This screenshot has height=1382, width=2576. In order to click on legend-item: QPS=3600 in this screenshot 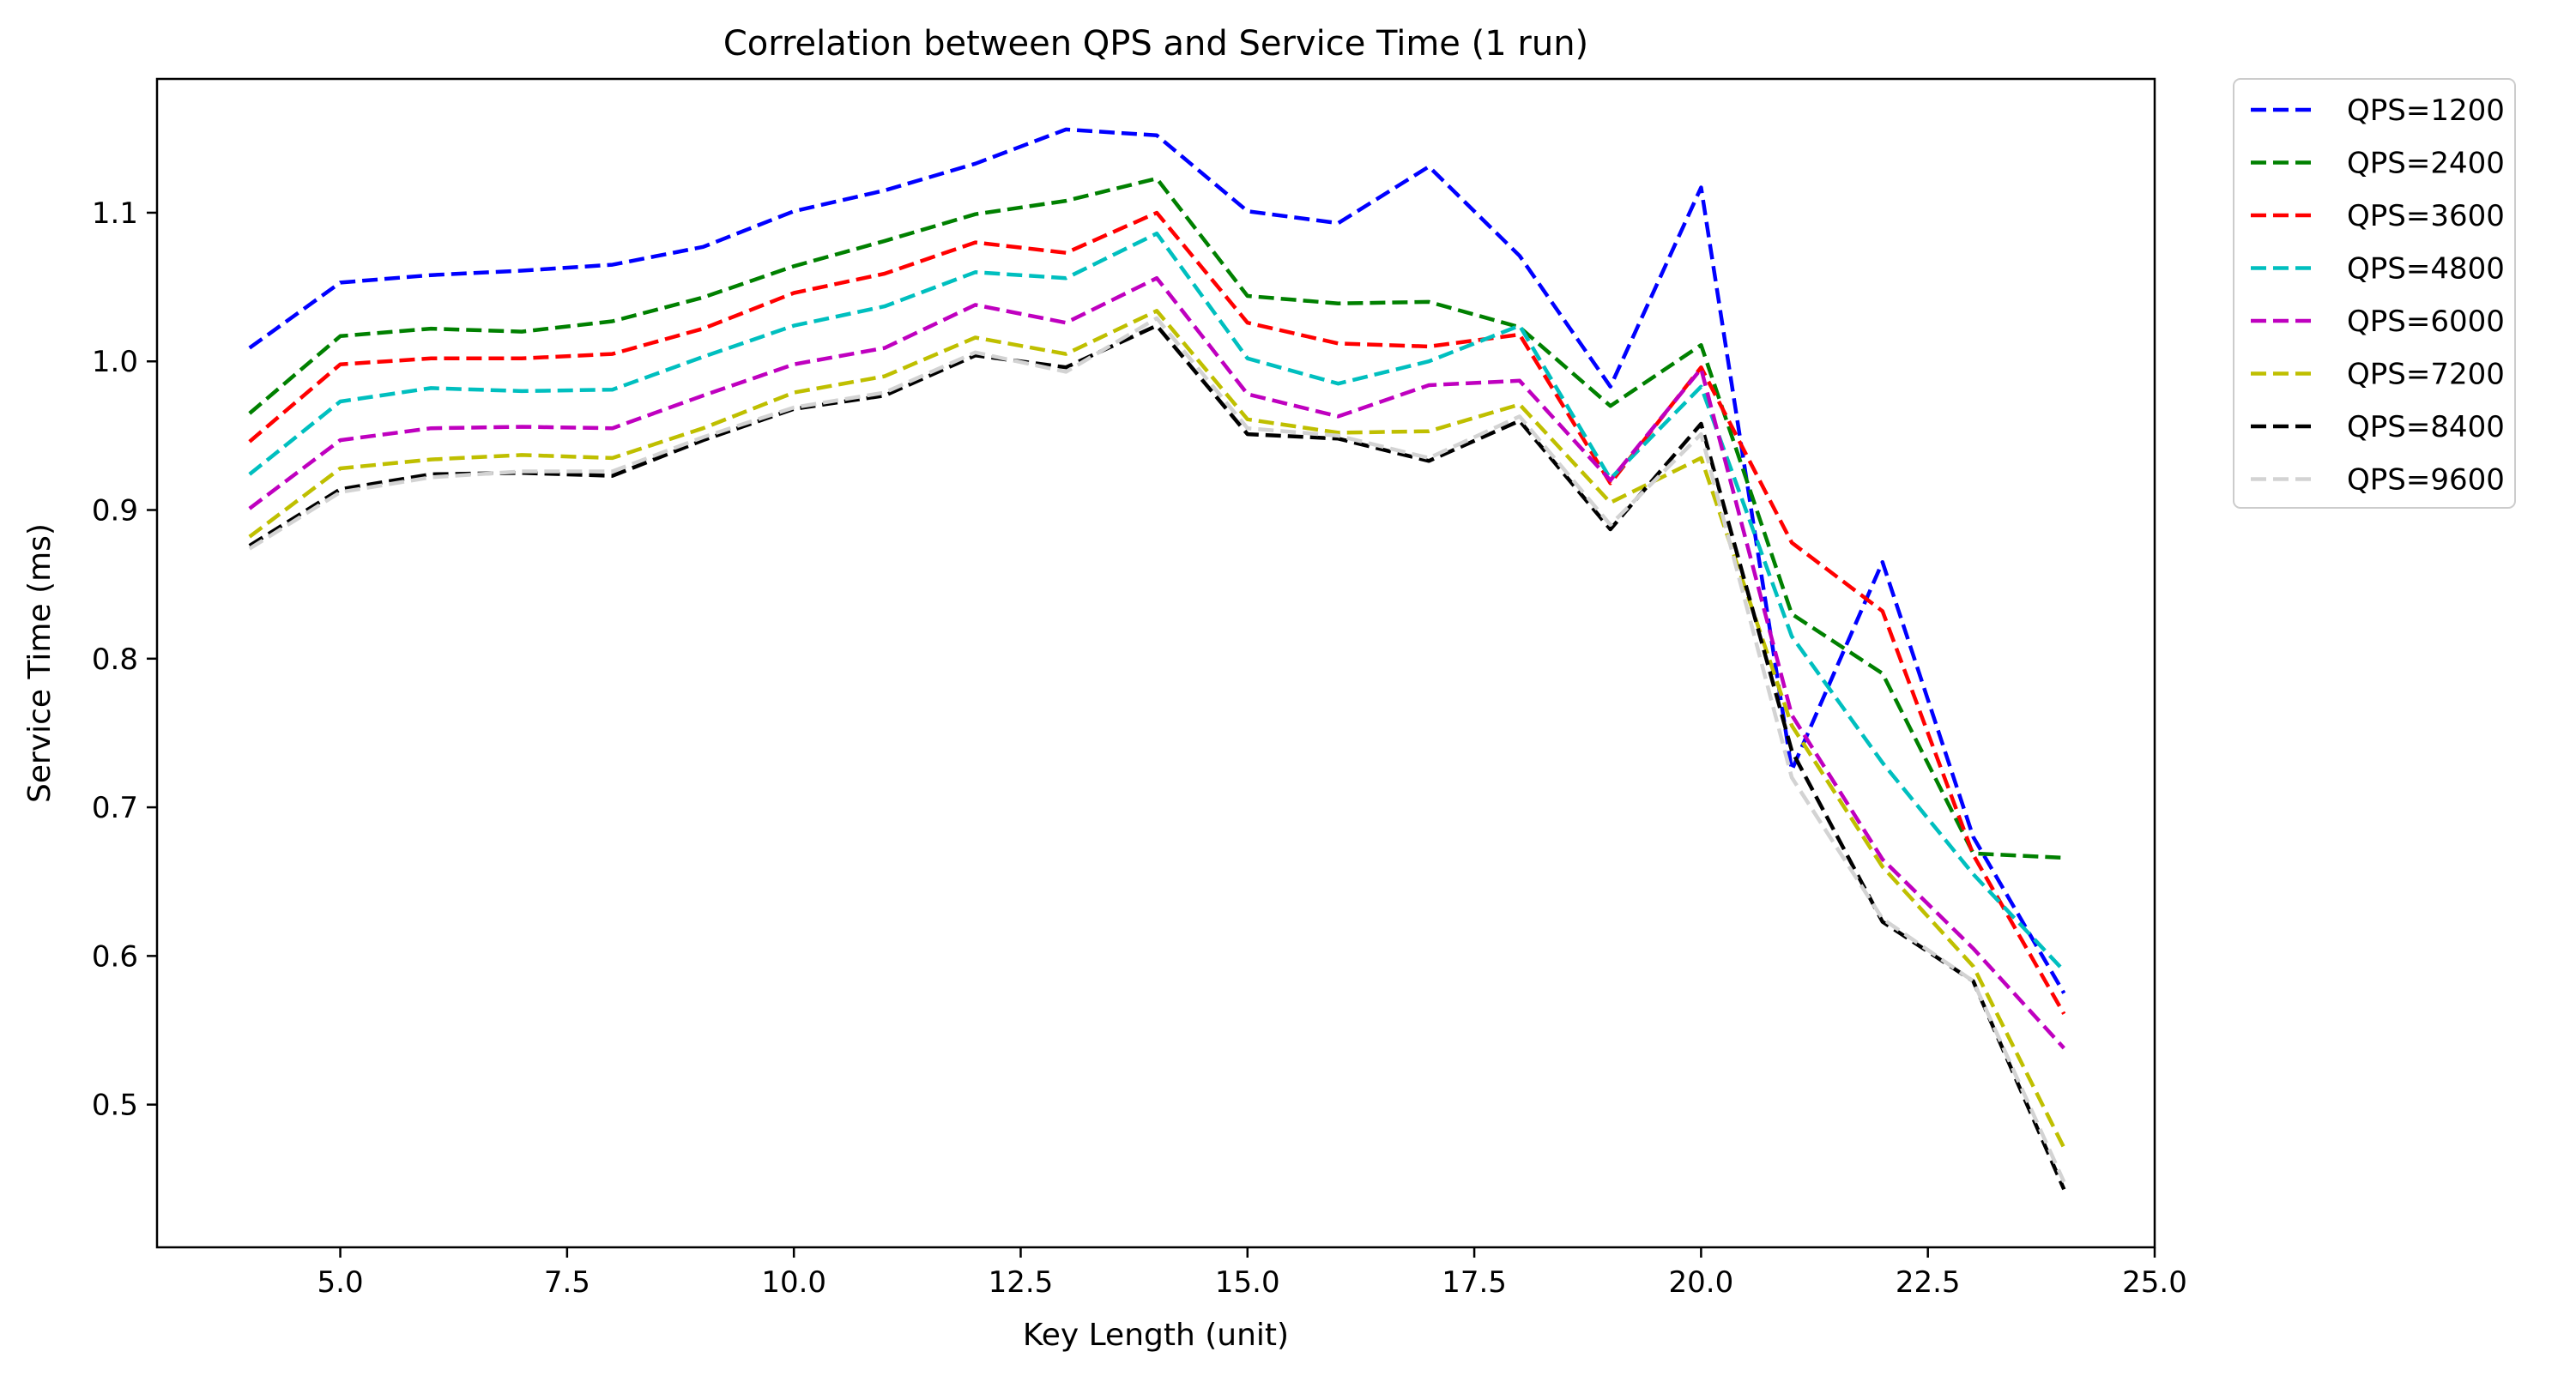, I will do `click(2378, 216)`.